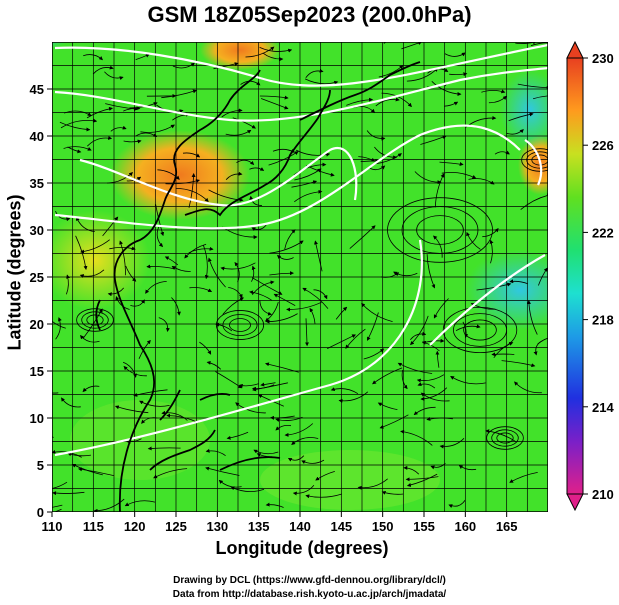 This screenshot has width=619, height=605. I want to click on y-tick-label: 10, so click(37, 418).